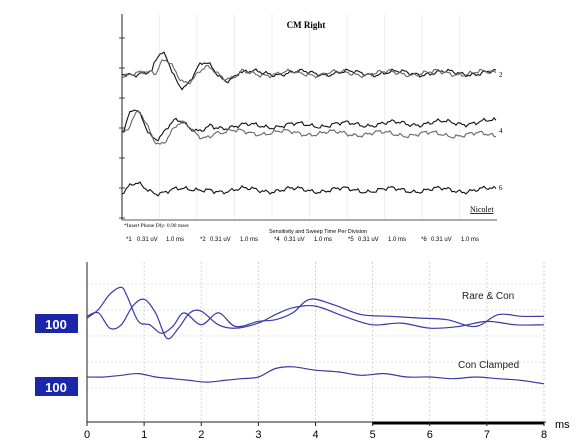 This screenshot has height=445, width=577. Describe the element at coordinates (368, 240) in the screenshot. I see `setting-sens5: 0.31 uV` at that location.